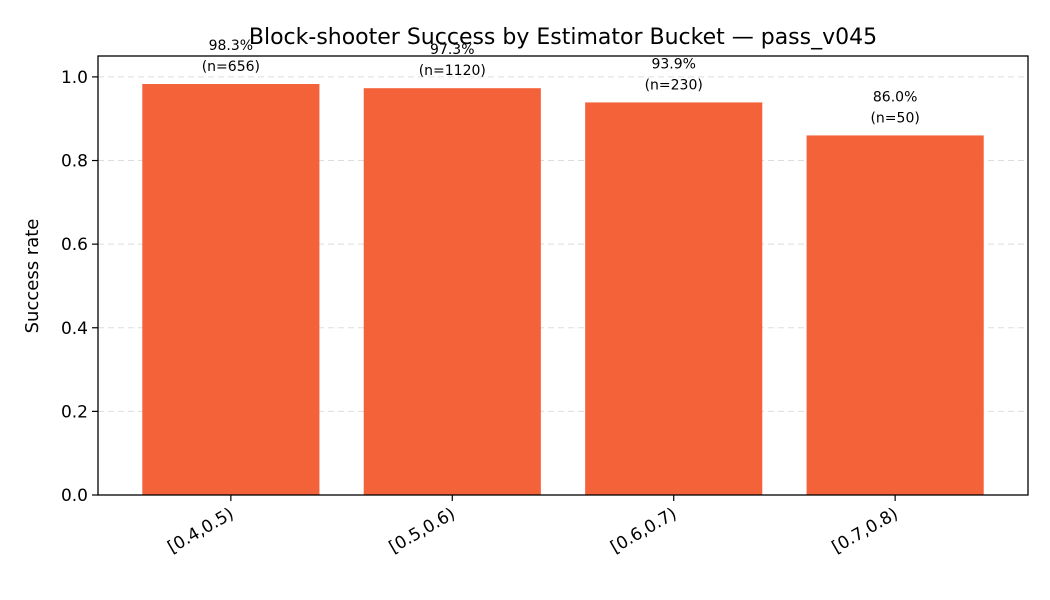  I want to click on bar-value-label: 98.3%, so click(231, 46).